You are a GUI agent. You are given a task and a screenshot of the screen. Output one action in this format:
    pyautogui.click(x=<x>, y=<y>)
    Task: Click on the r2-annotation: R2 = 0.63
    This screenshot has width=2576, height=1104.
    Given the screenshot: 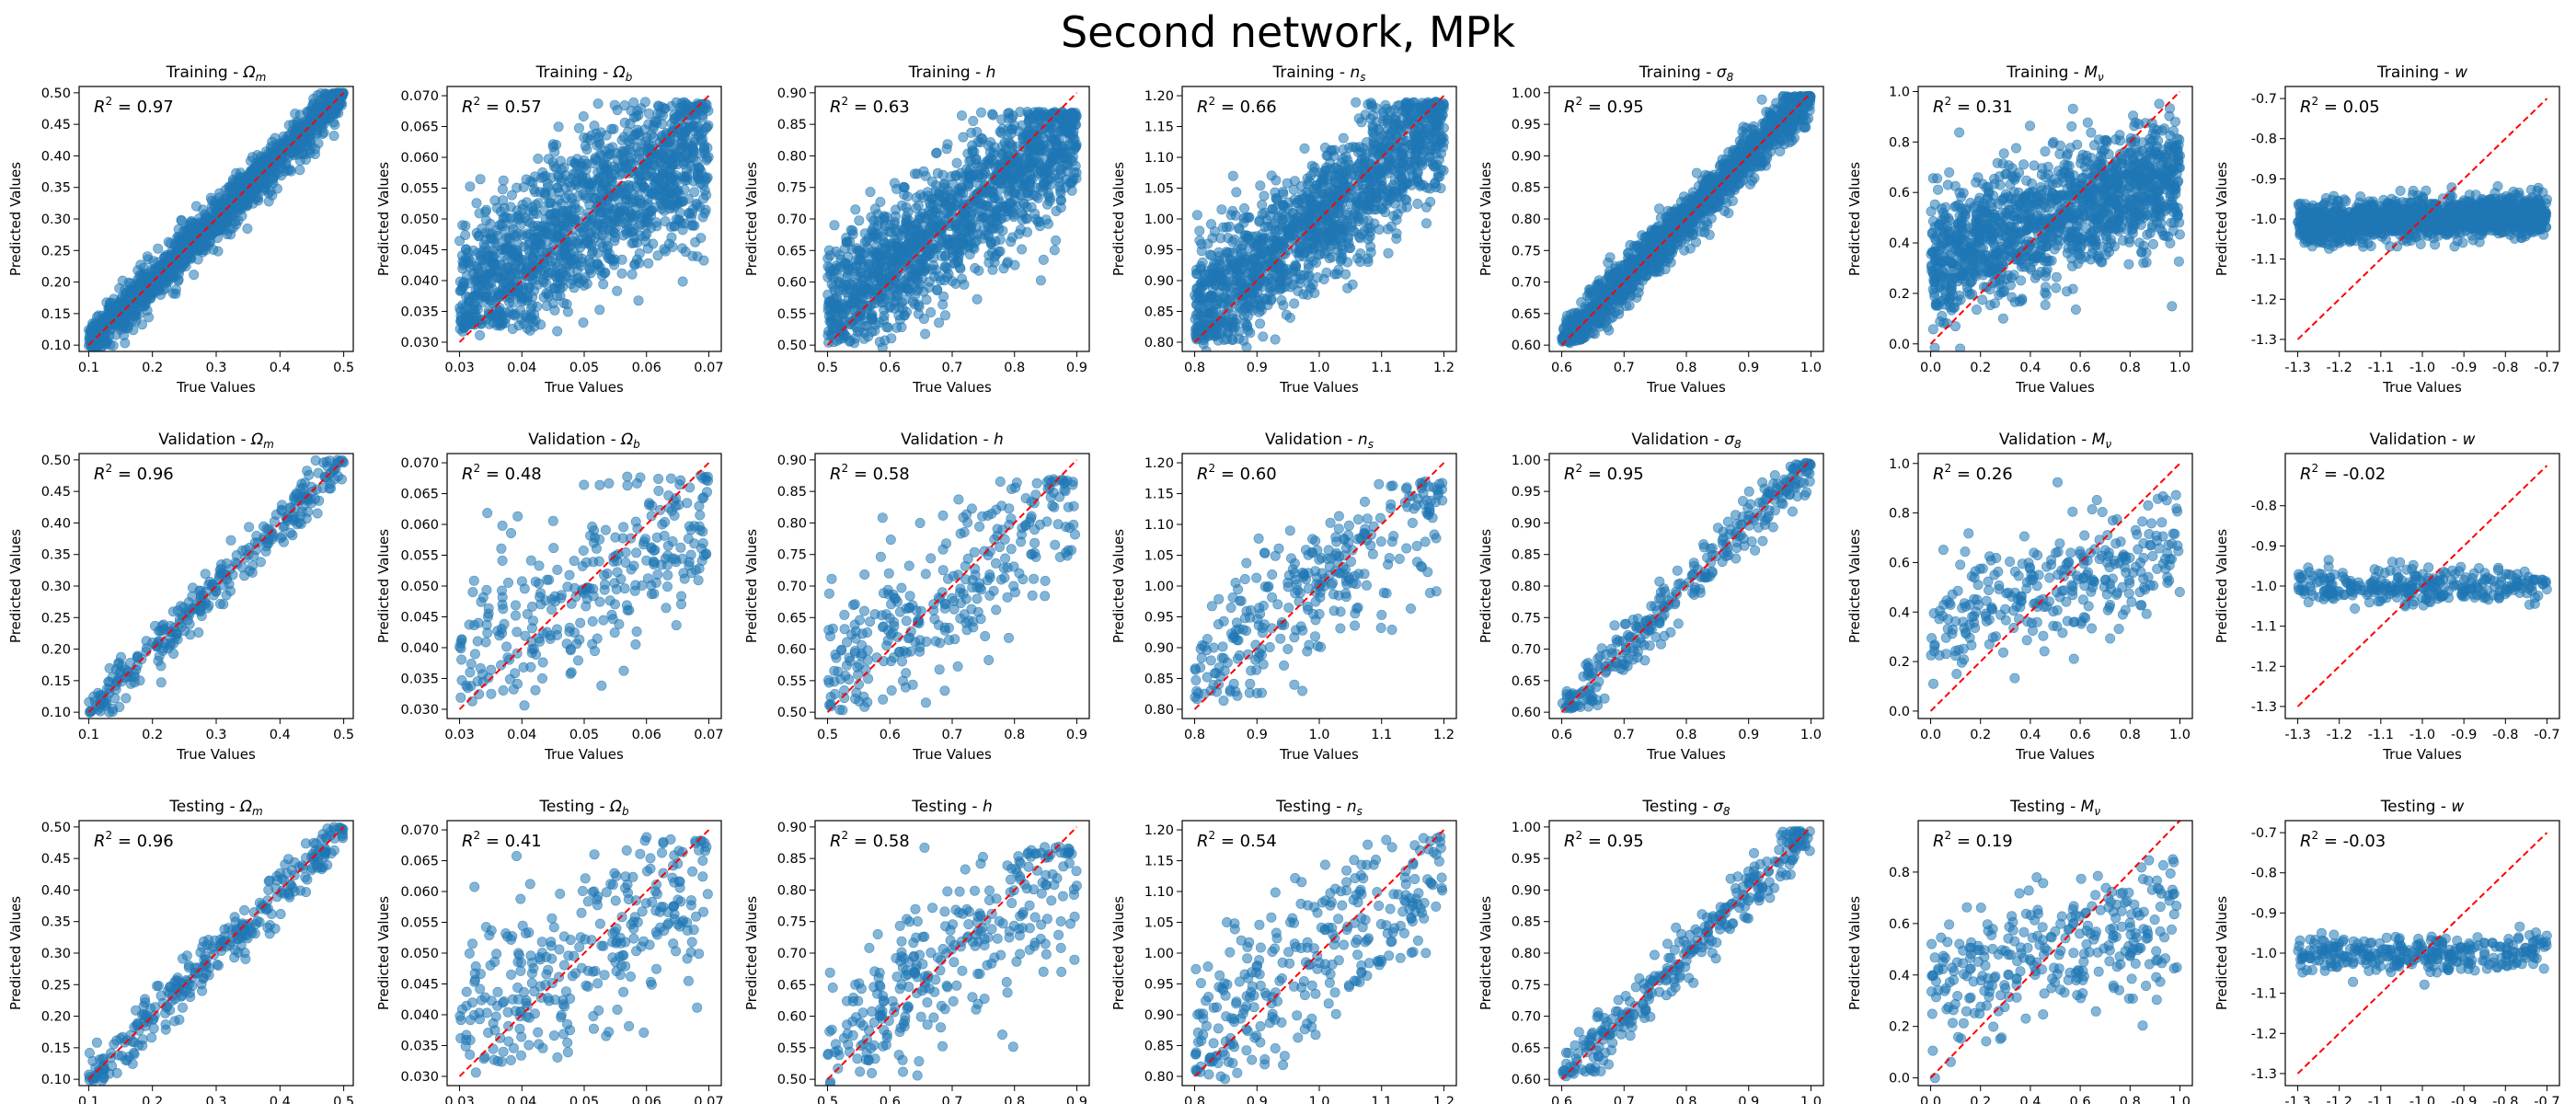 What is the action you would take?
    pyautogui.click(x=870, y=106)
    